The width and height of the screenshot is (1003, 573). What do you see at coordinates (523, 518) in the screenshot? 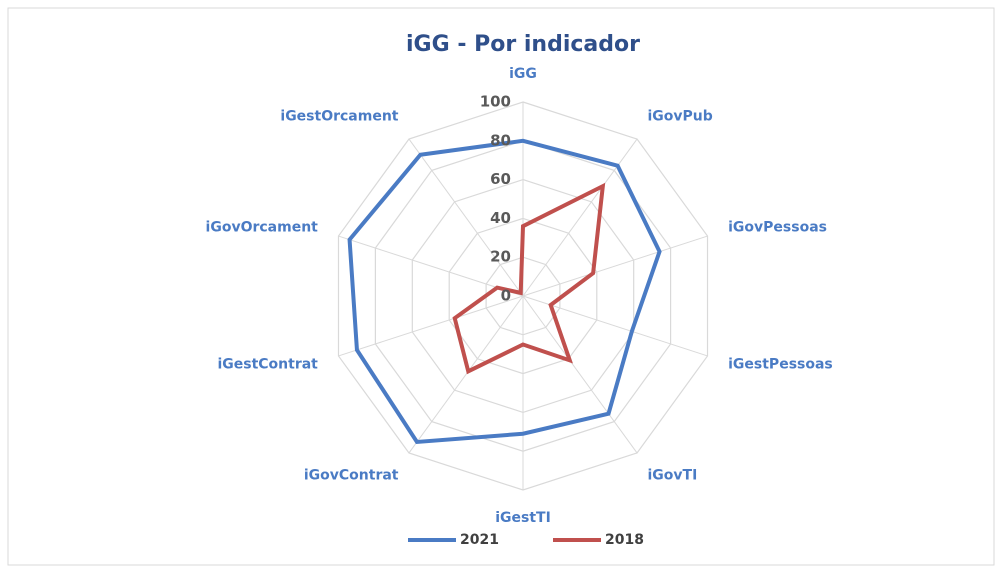
I see `category-label: iGestTI` at bounding box center [523, 518].